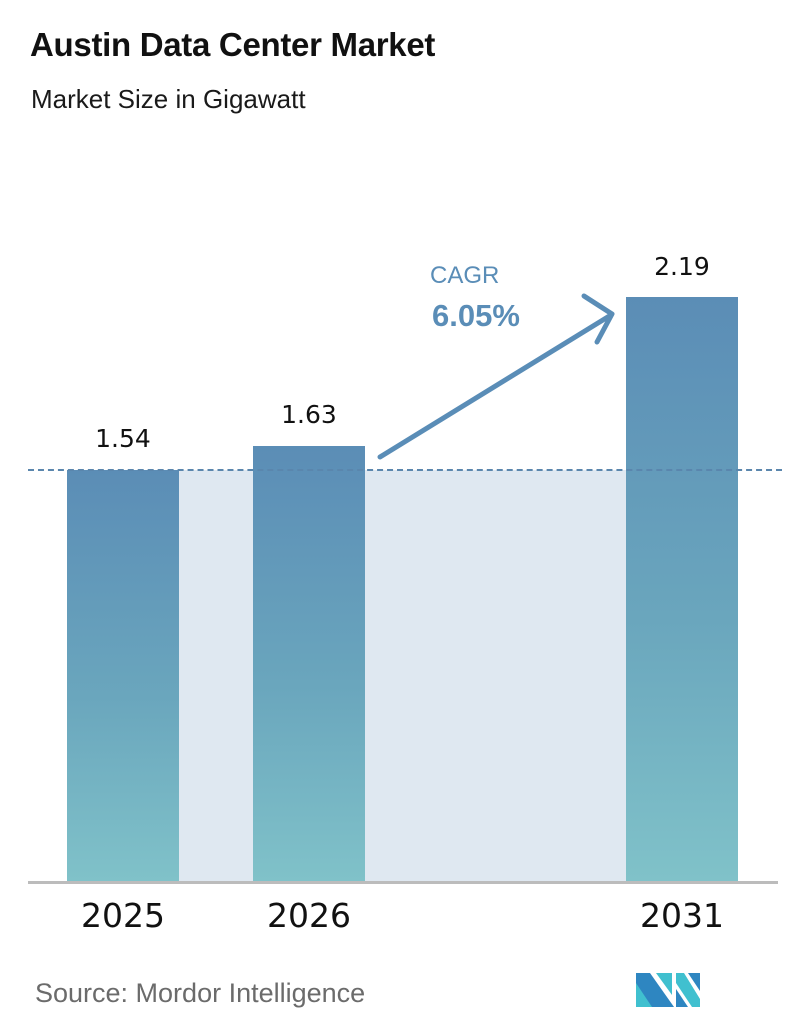 The width and height of the screenshot is (796, 1034). I want to click on x-label-2031: 2031, so click(682, 915).